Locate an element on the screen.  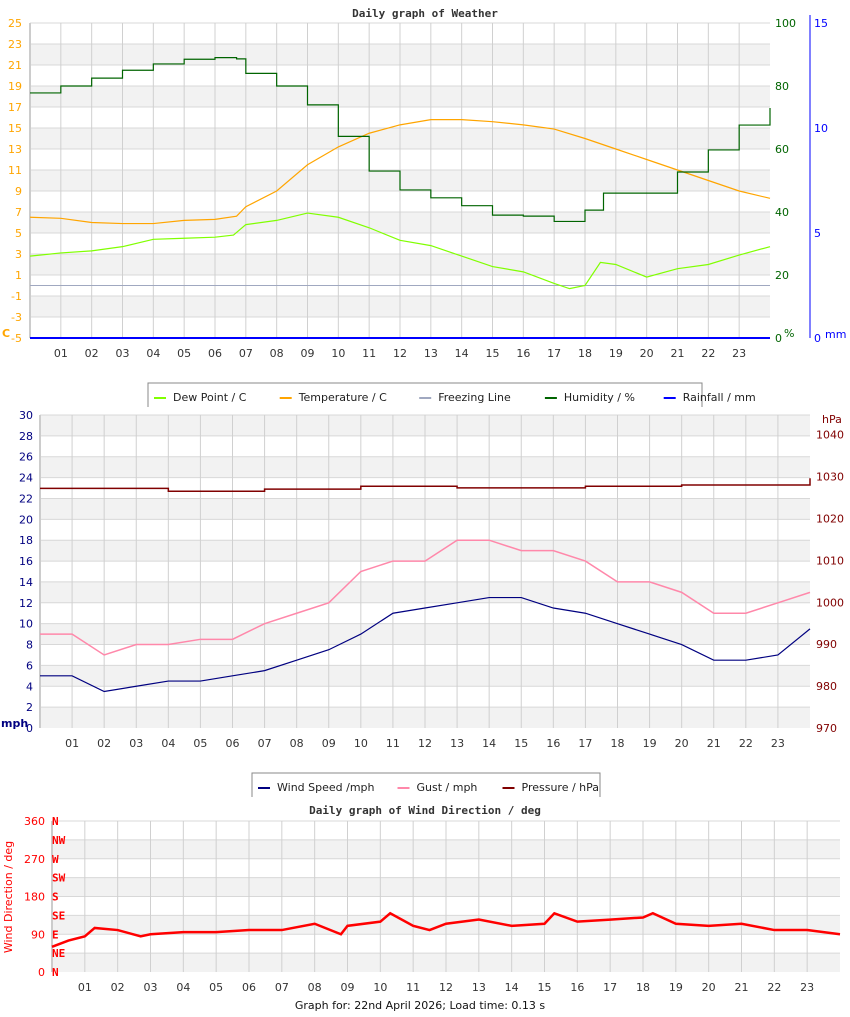
chart2-wind-tick-label: 26 is located at coordinates (26, 457).